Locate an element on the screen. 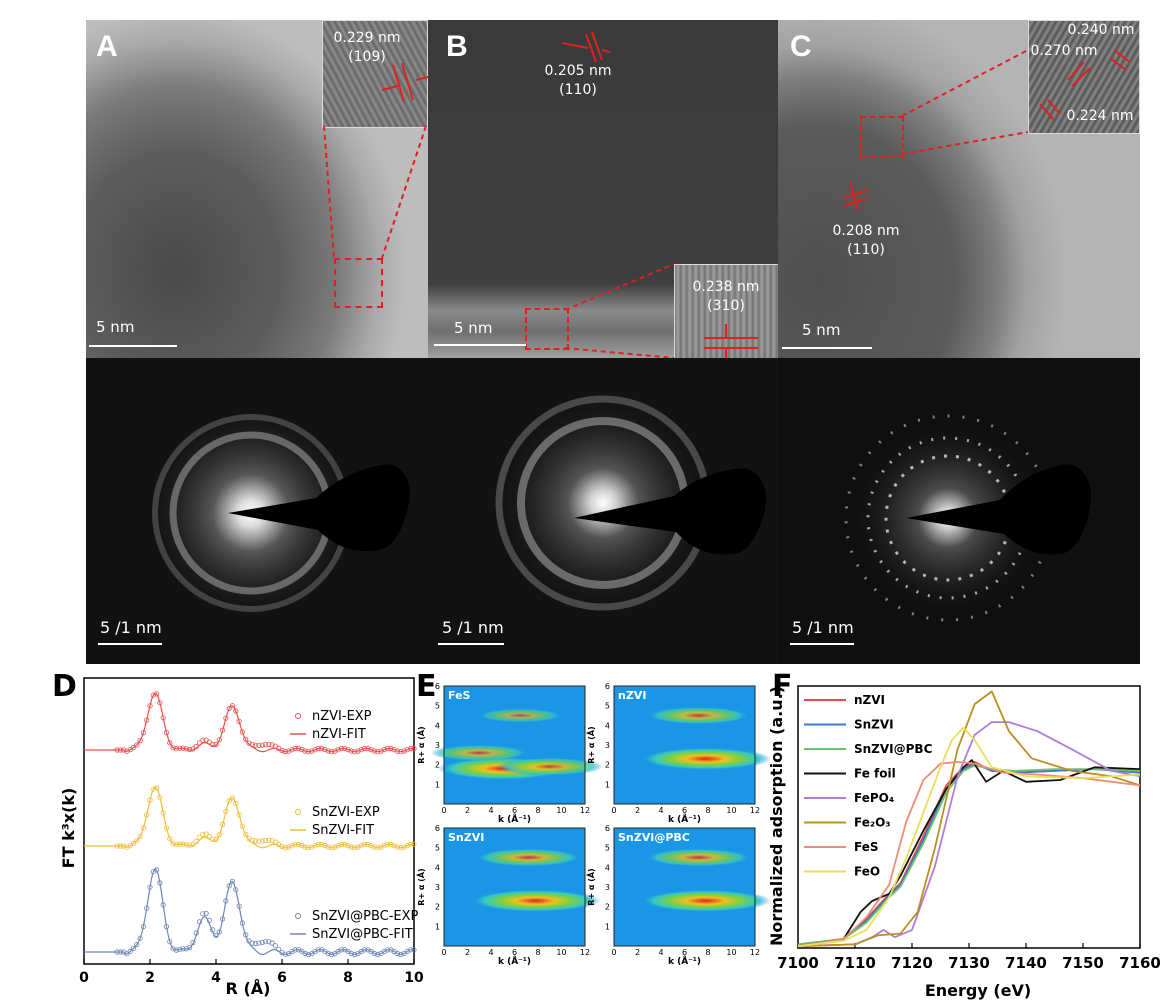 The image size is (1164, 1004). scale-bar-b is located at coordinates (480, 345).